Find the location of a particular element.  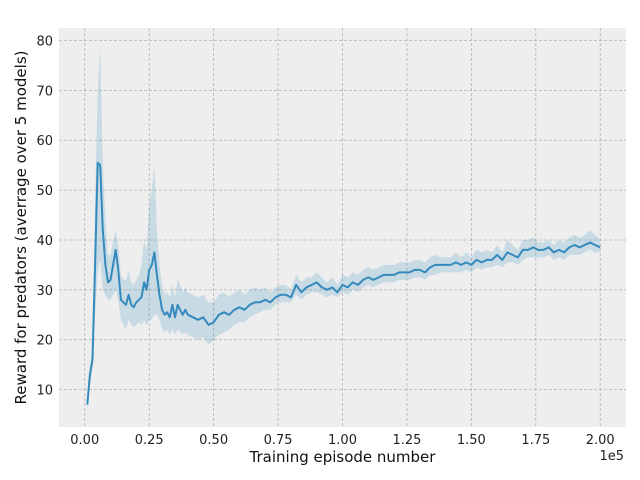

x-tick-label: 1.50 is located at coordinates (471, 440).